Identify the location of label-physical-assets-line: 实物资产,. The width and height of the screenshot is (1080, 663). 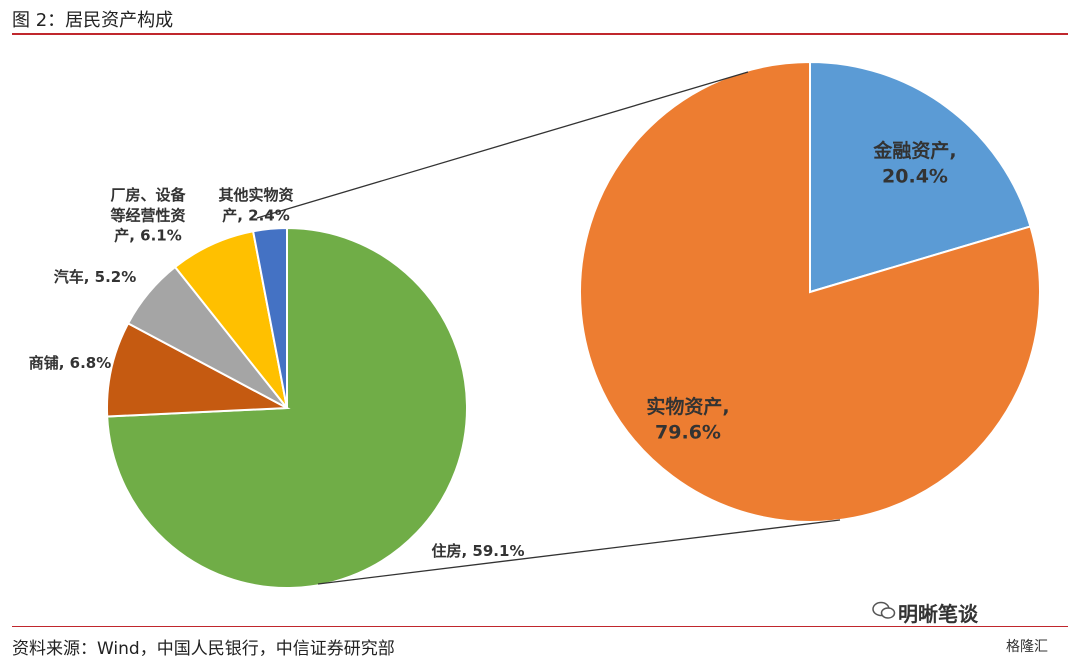
(687, 406).